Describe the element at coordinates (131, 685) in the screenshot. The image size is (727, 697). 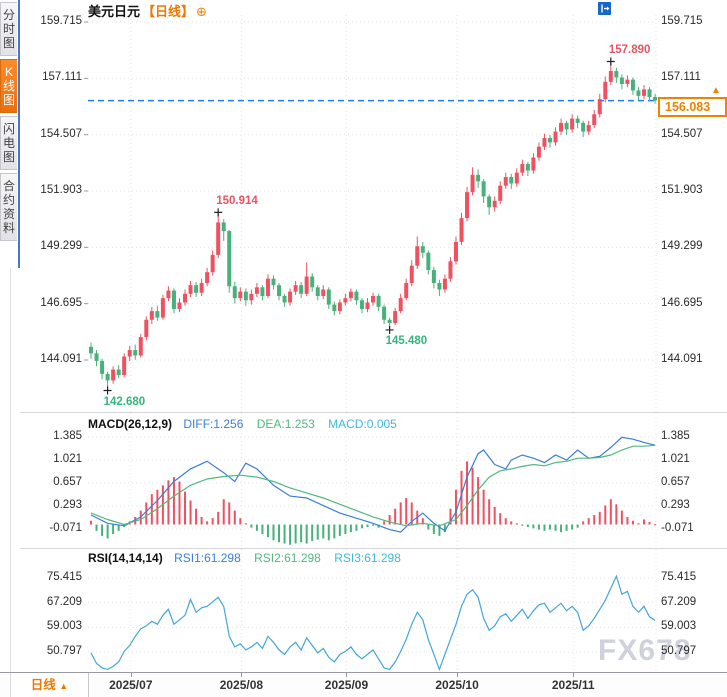
I see `month-label: 2025/07` at that location.